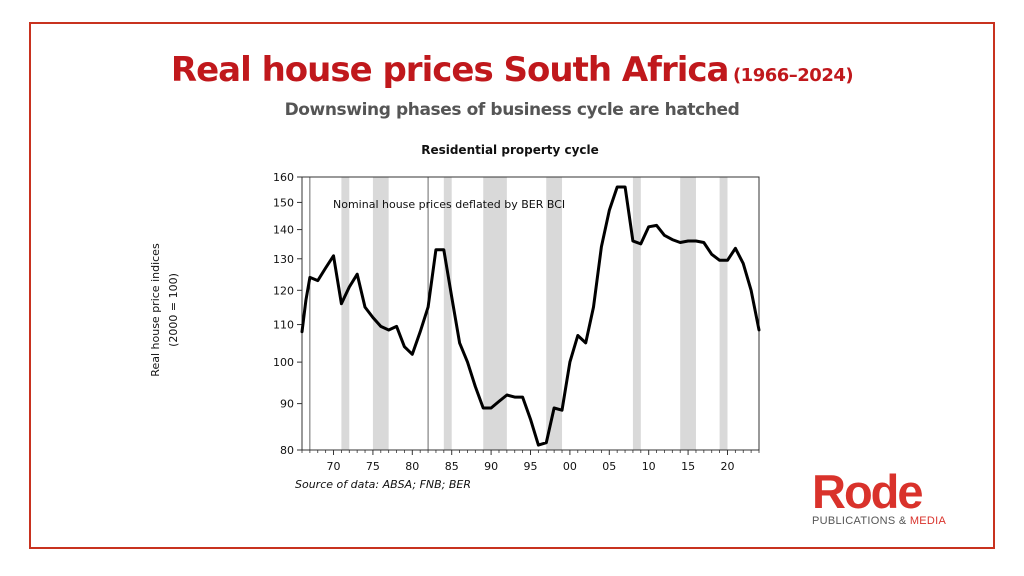  Describe the element at coordinates (383, 484) in the screenshot. I see `source-note: Source of data: ABSA; FNB; BER` at that location.